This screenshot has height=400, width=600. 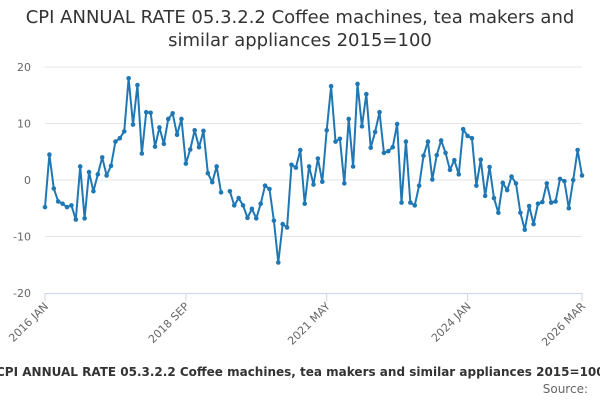 I want to click on x-tick-label: 2016 JAN, so click(x=28, y=322).